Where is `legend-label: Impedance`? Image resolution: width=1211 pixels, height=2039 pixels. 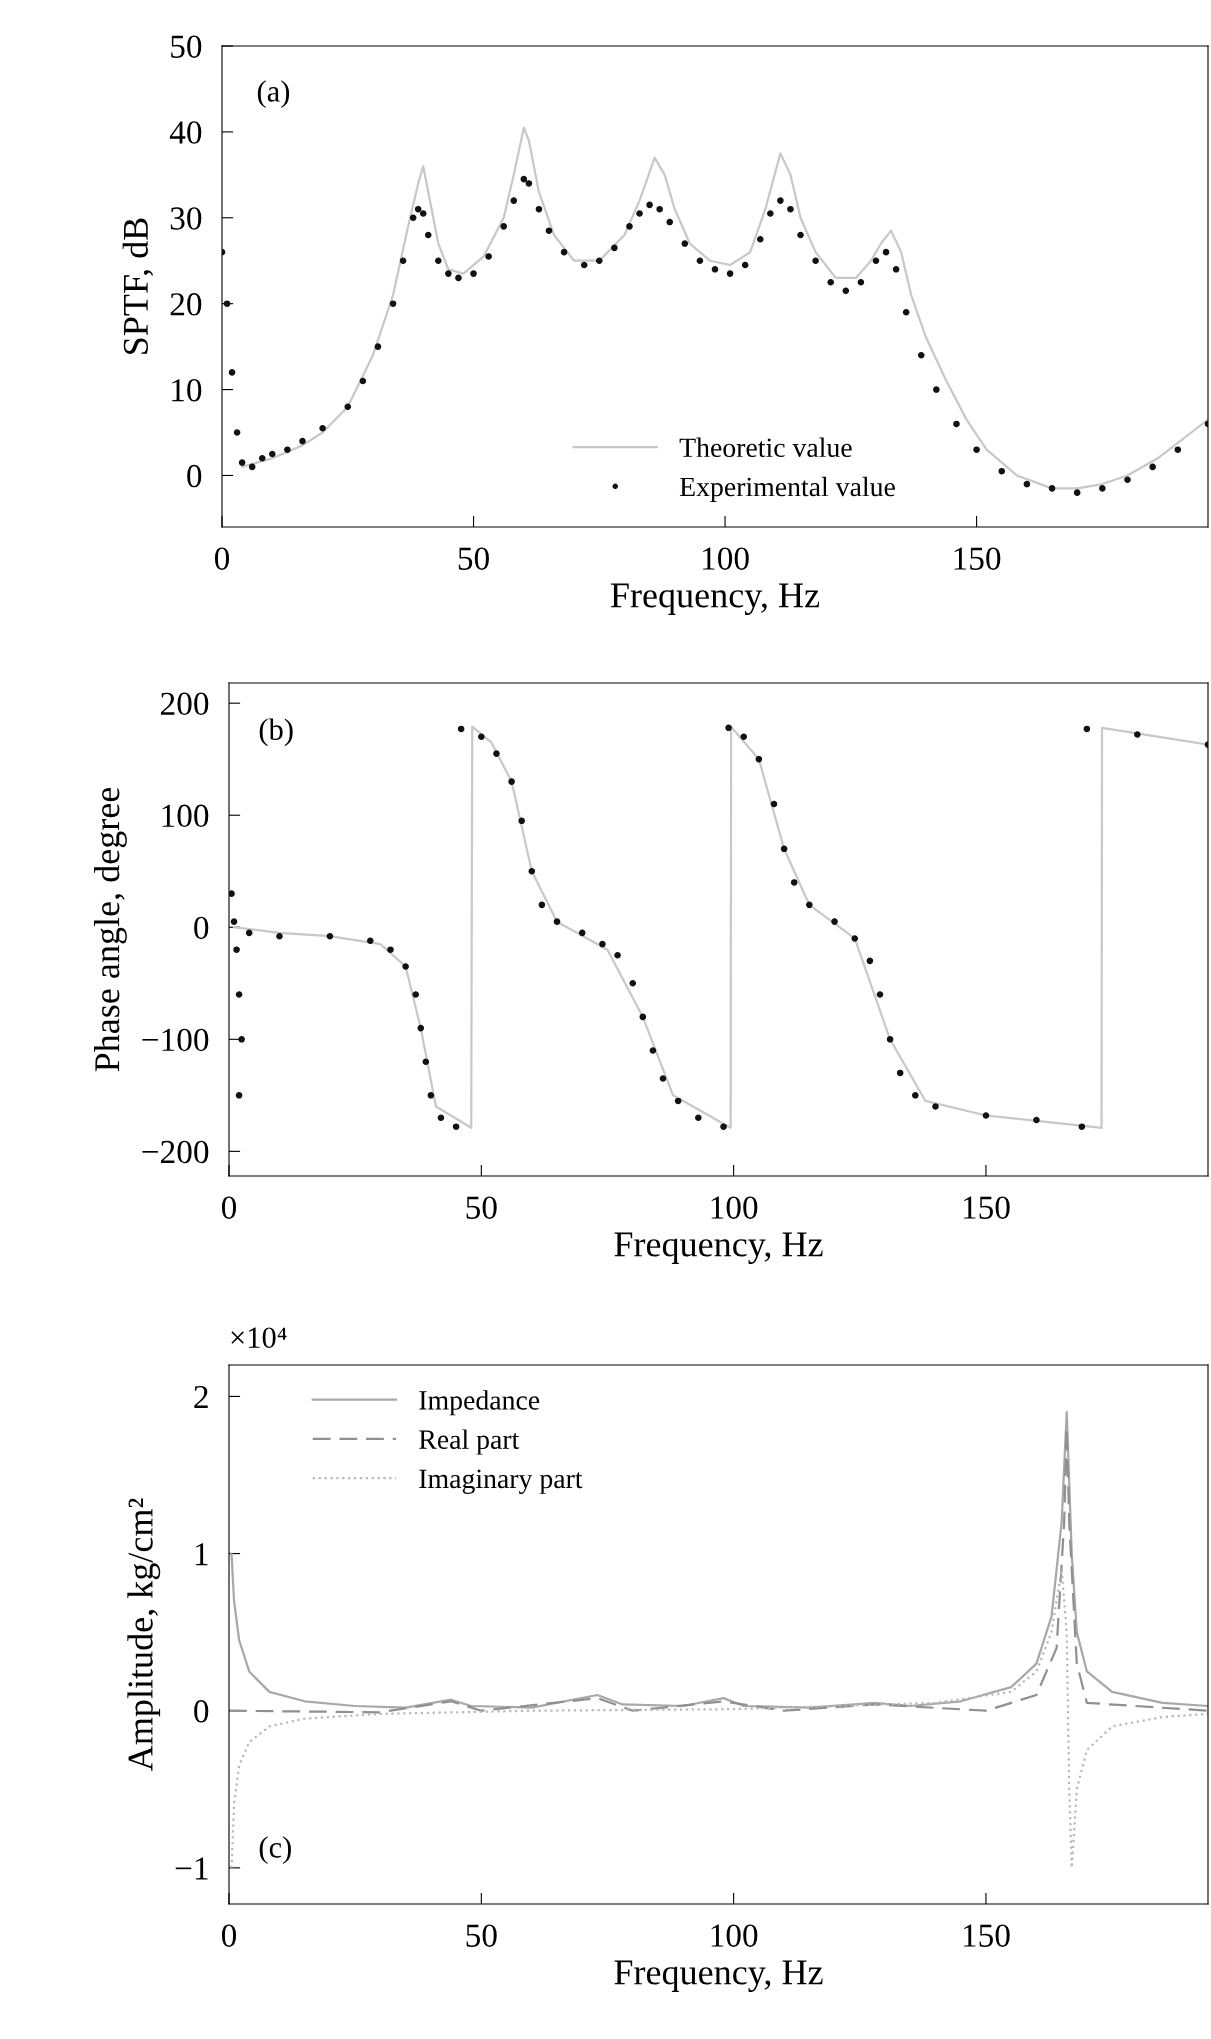
legend-label: Impedance is located at coordinates (479, 1403).